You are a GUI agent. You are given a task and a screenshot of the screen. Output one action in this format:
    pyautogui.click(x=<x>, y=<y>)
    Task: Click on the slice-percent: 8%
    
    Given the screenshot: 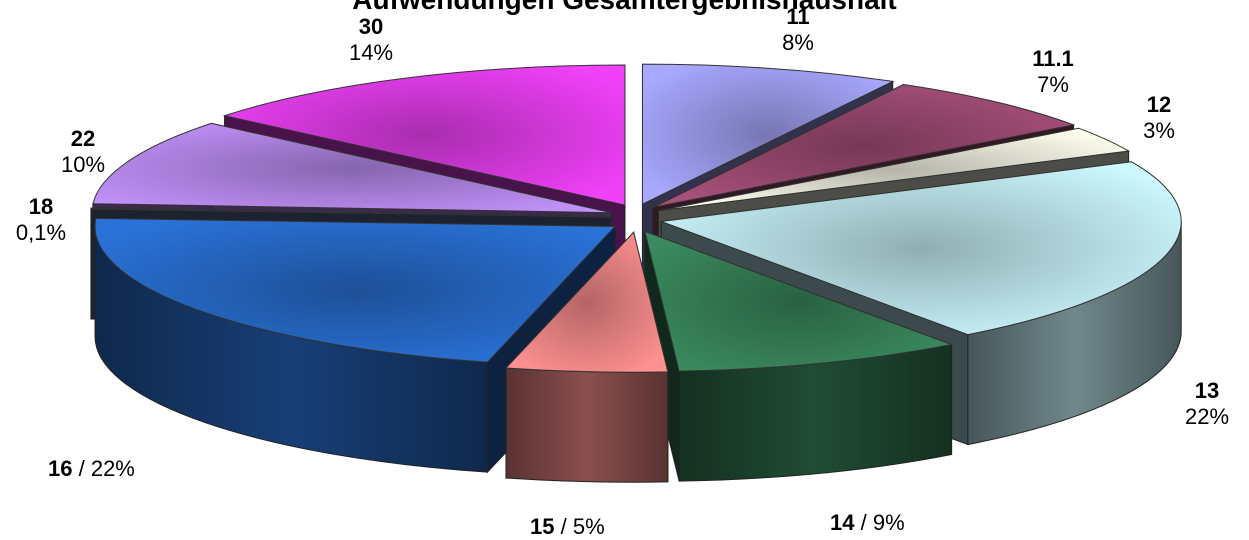 What is the action you would take?
    pyautogui.click(x=798, y=42)
    